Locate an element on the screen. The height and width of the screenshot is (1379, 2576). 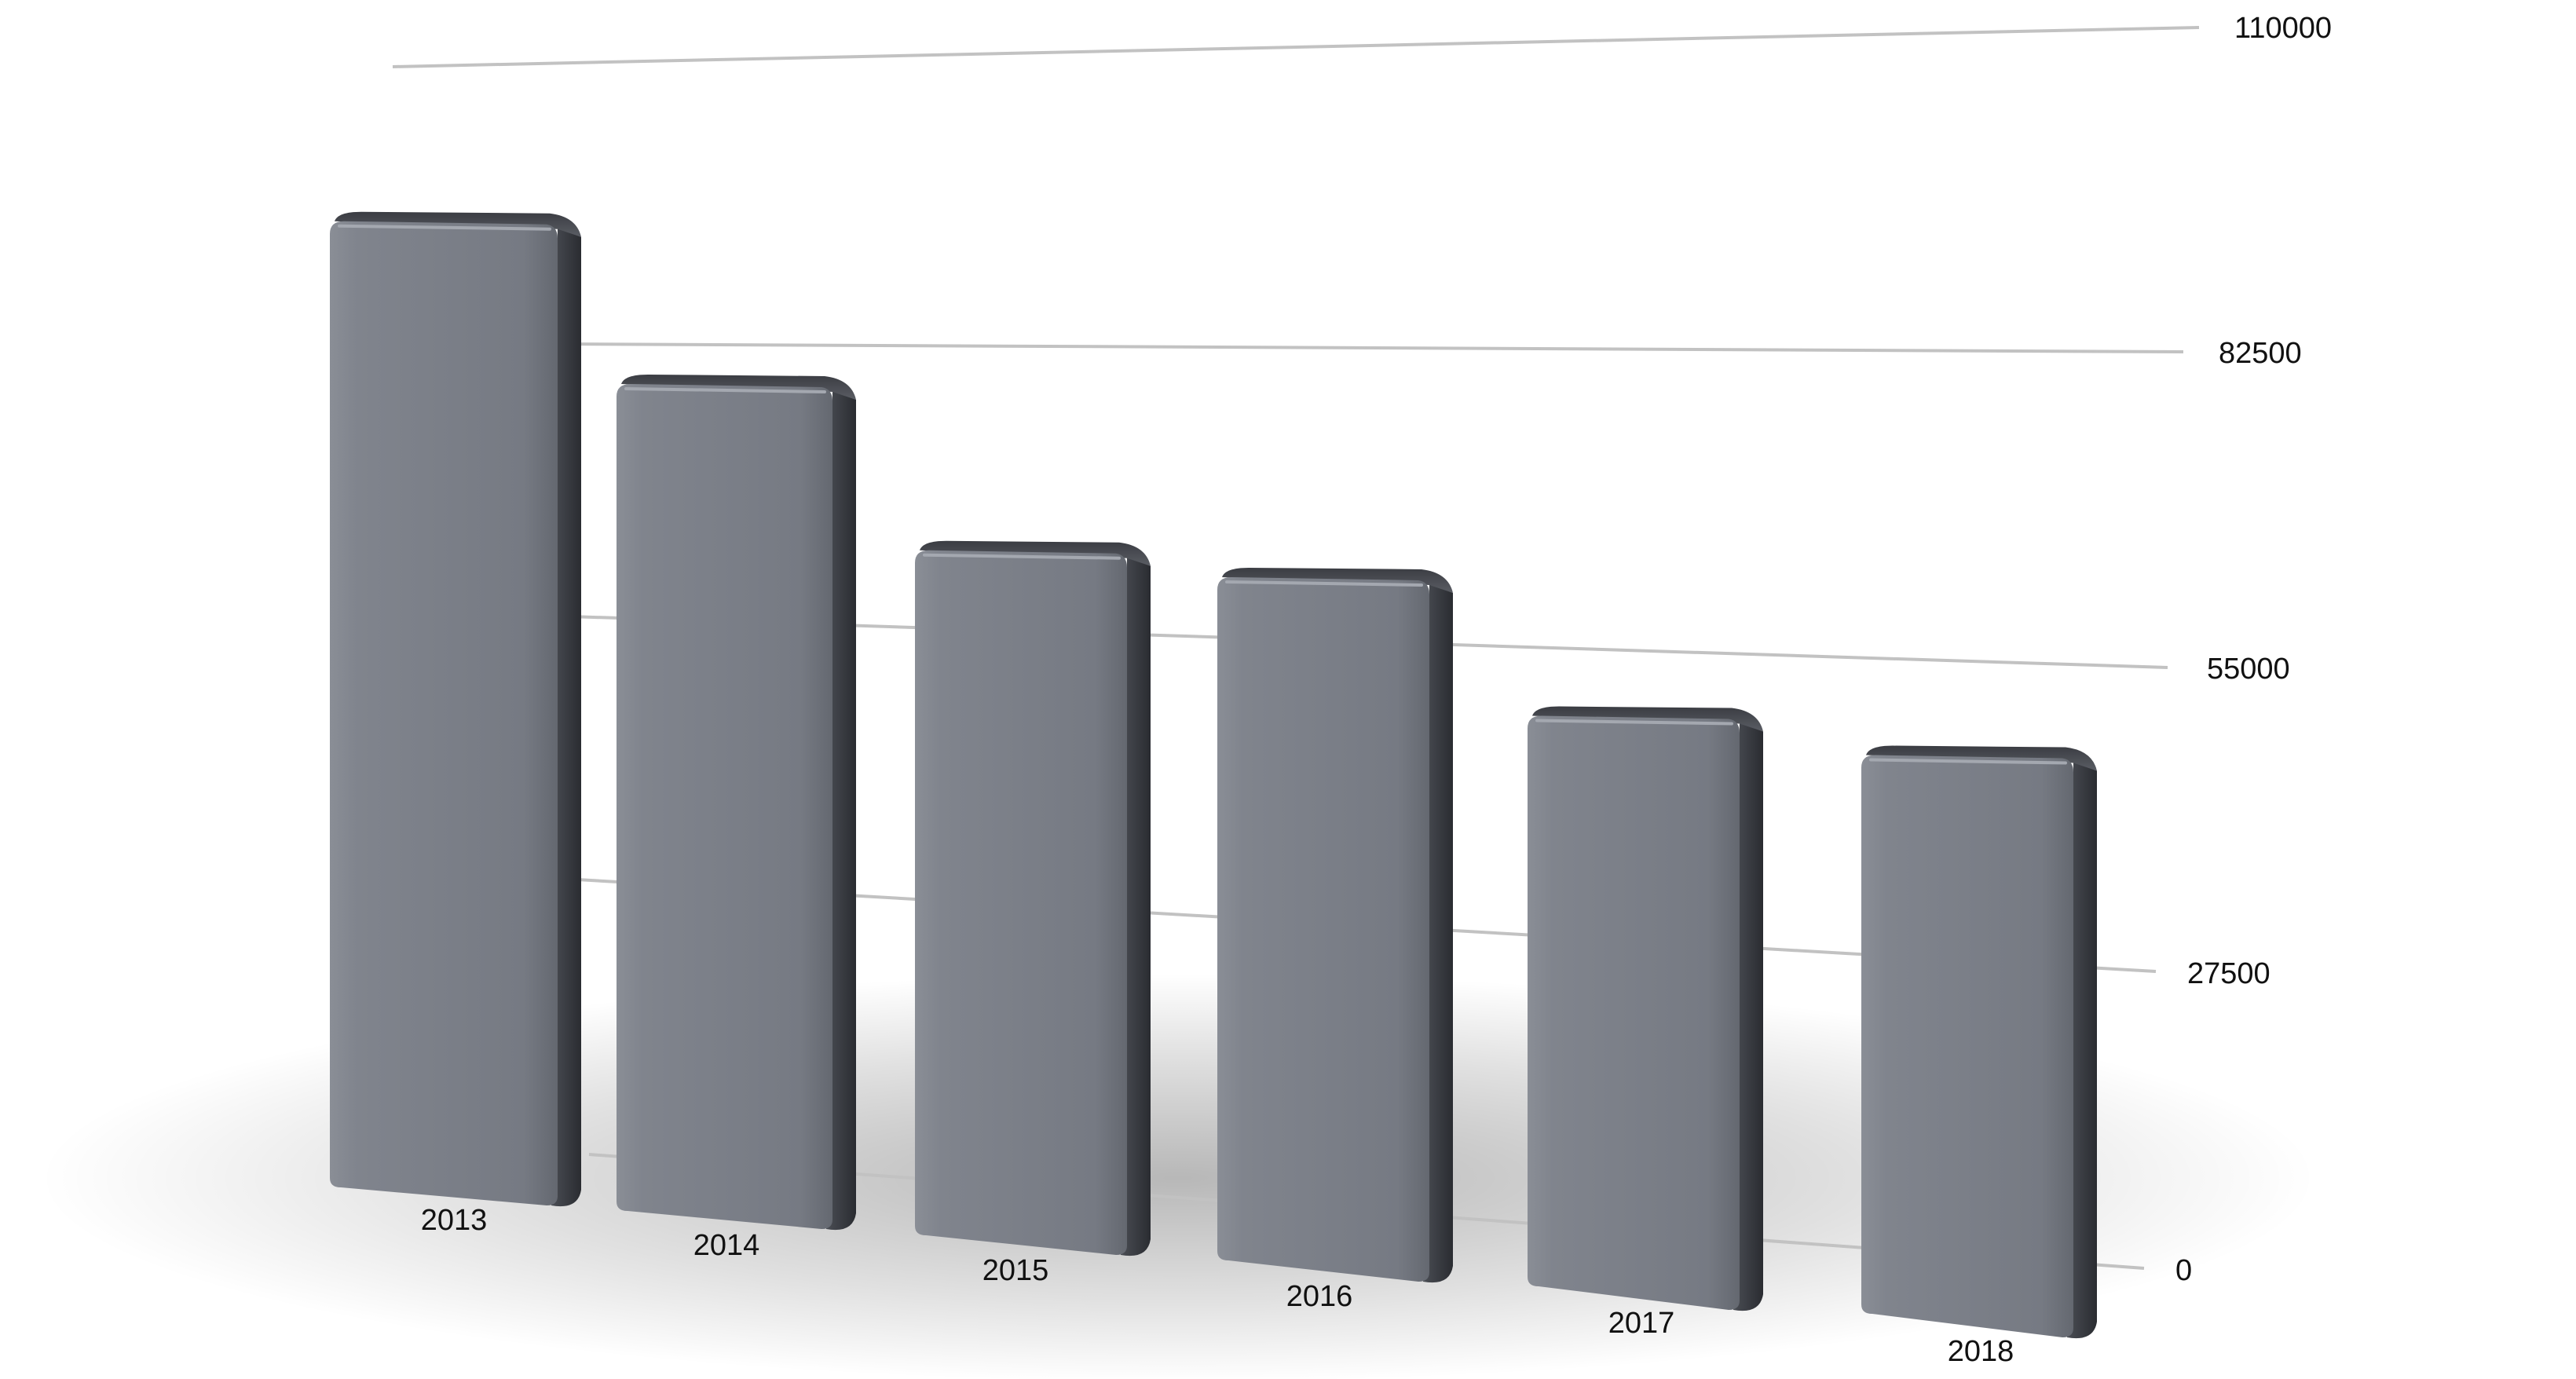
y-axis-labels: 0 27500 55000 82500 110000 is located at coordinates (2253, 649).